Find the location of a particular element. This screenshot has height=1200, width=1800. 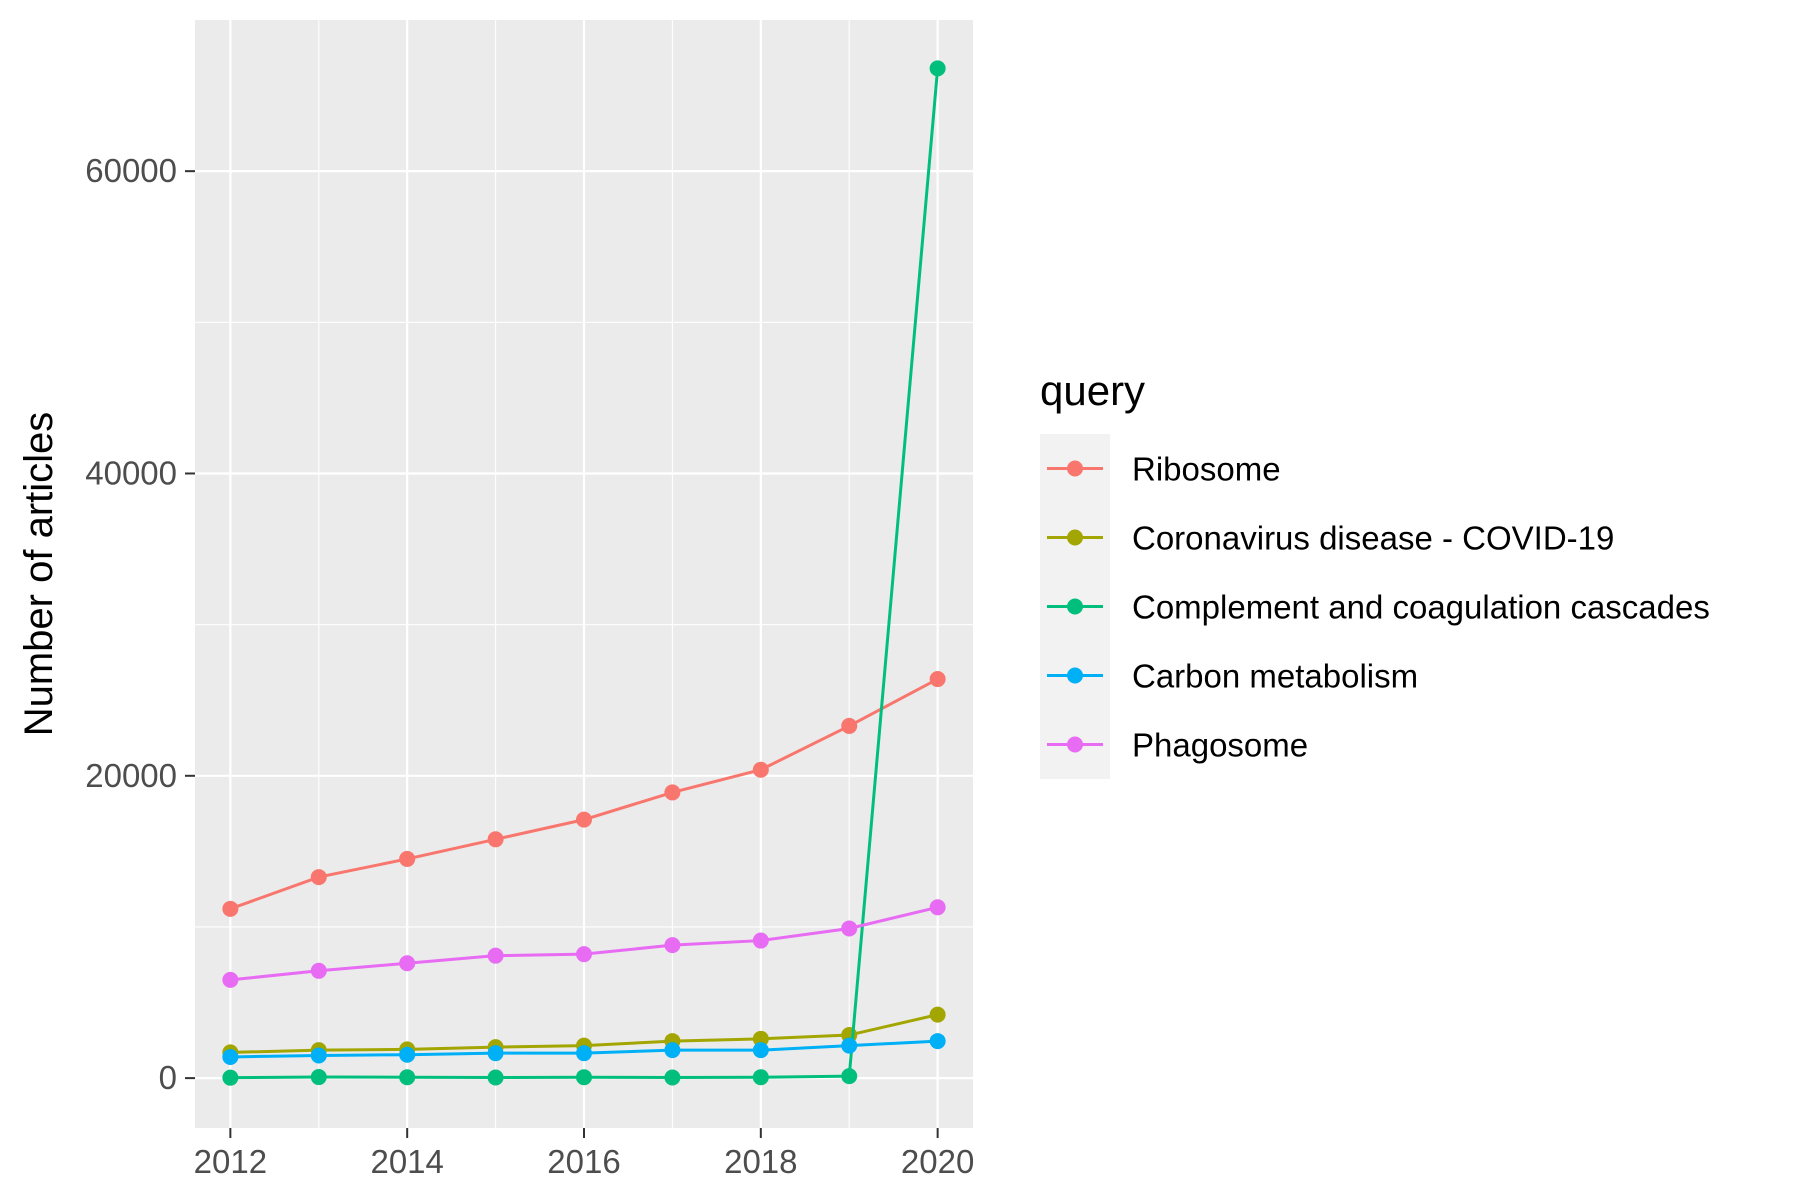

legend-item: Coronavirus disease - COVID-19 is located at coordinates (1330, 538).